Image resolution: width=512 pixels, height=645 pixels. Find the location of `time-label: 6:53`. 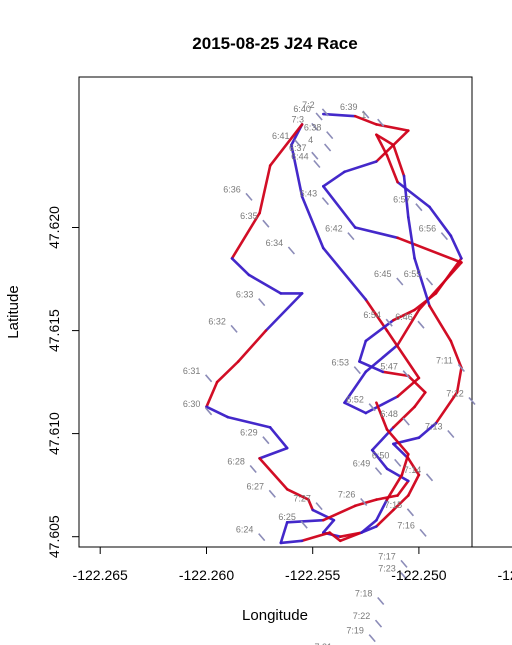

time-label: 6:53 is located at coordinates (341, 363).